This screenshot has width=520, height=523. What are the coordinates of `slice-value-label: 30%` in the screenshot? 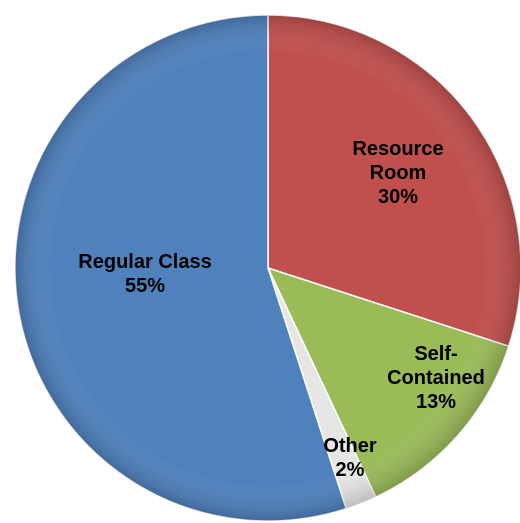 It's located at (398, 197).